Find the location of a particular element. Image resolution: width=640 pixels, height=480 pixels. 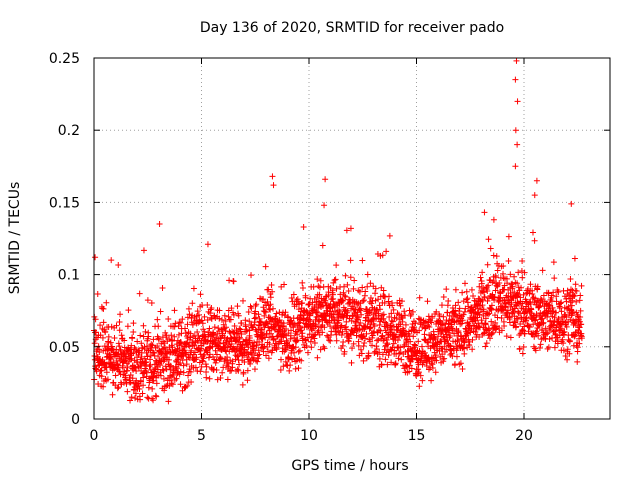

x-axis-title: GPS time / hours is located at coordinates (349, 466).